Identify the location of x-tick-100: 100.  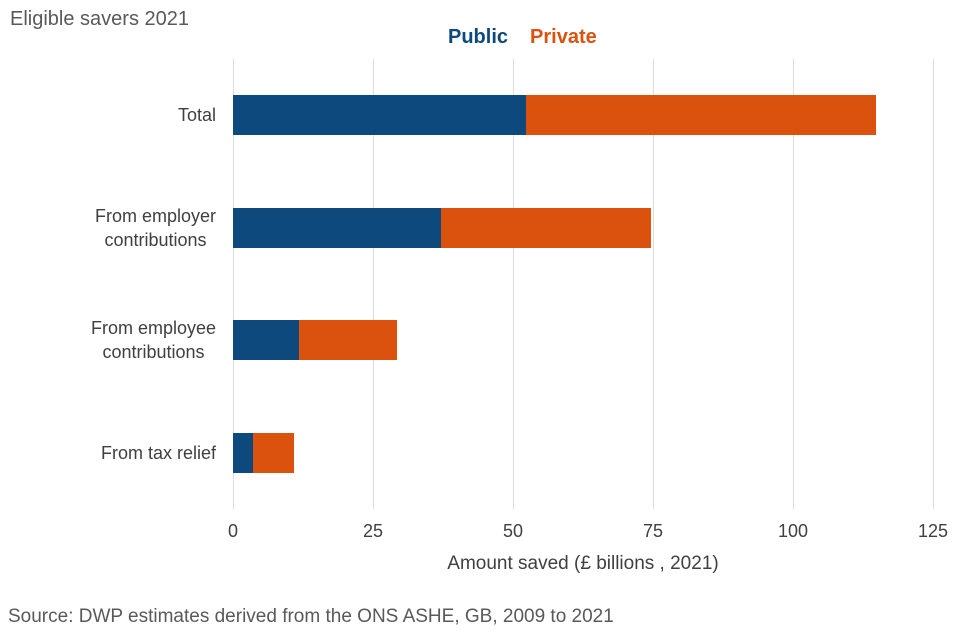
(793, 531).